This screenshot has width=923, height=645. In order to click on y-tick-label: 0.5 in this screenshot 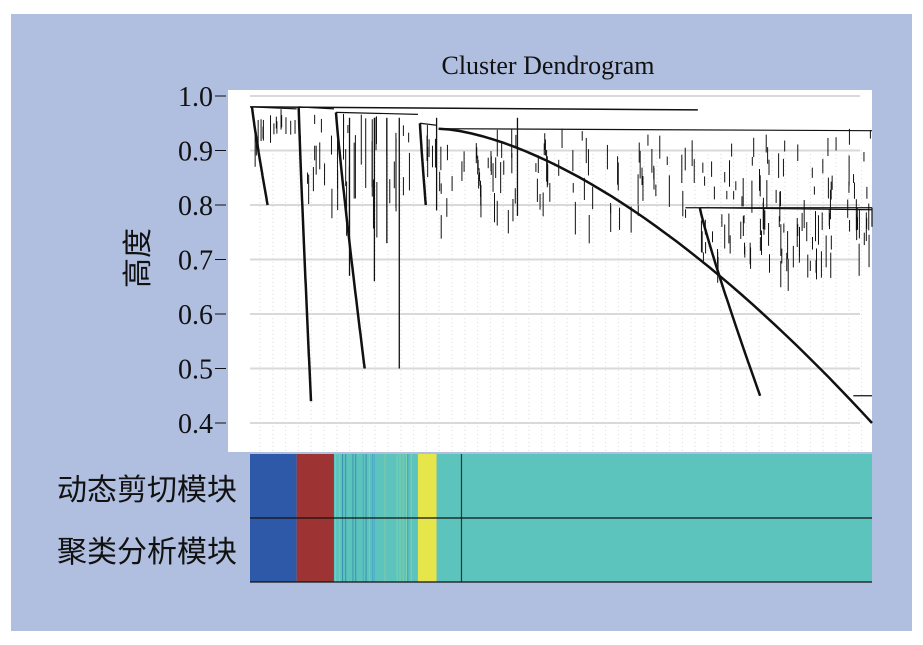, I will do `click(195, 370)`.